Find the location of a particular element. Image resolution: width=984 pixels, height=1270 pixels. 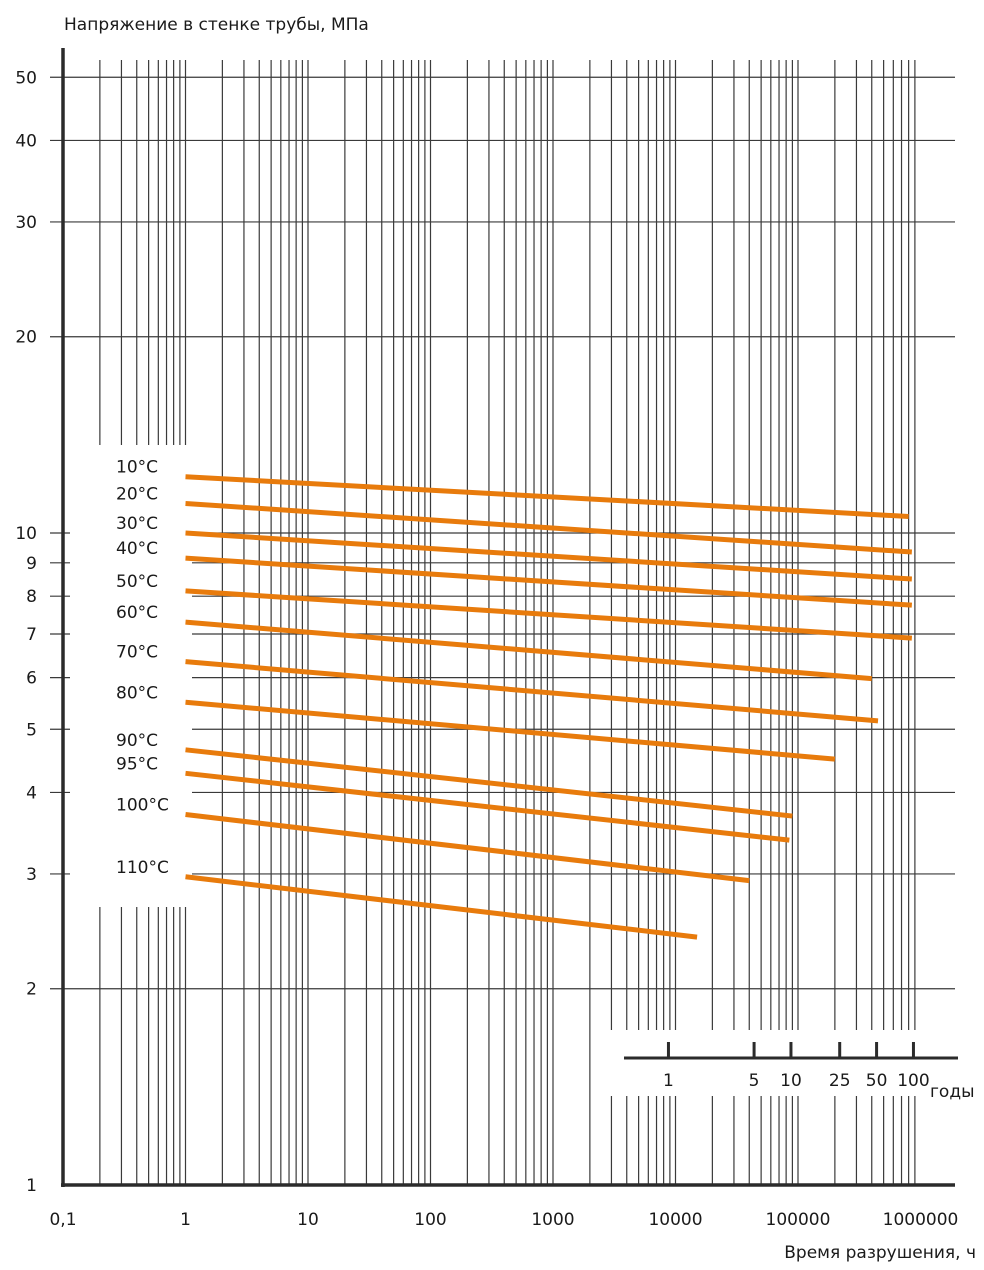

years-tick-label: 10 is located at coordinates (791, 1081).